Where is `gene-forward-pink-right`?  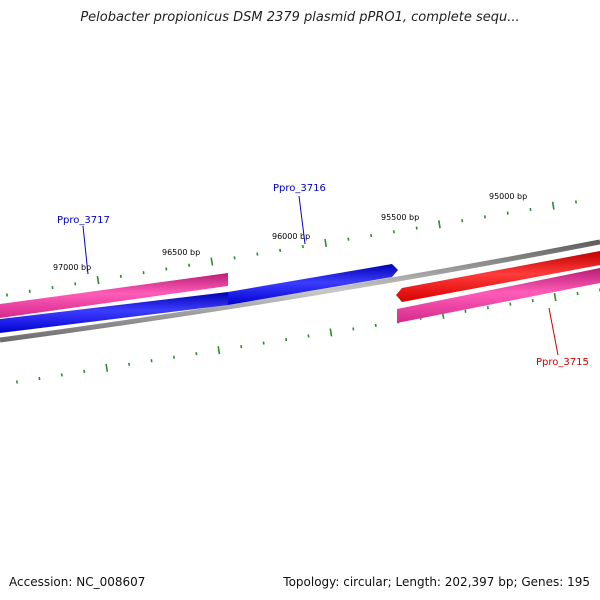
gene-forward-pink-right is located at coordinates (498, 295).